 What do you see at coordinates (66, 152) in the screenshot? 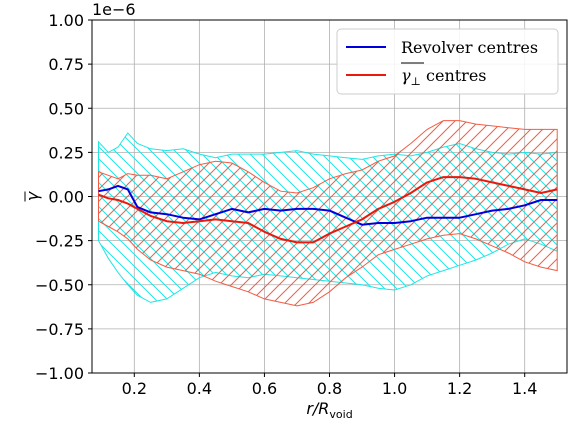
I see `y-tick-label: 0.25` at bounding box center [66, 152].